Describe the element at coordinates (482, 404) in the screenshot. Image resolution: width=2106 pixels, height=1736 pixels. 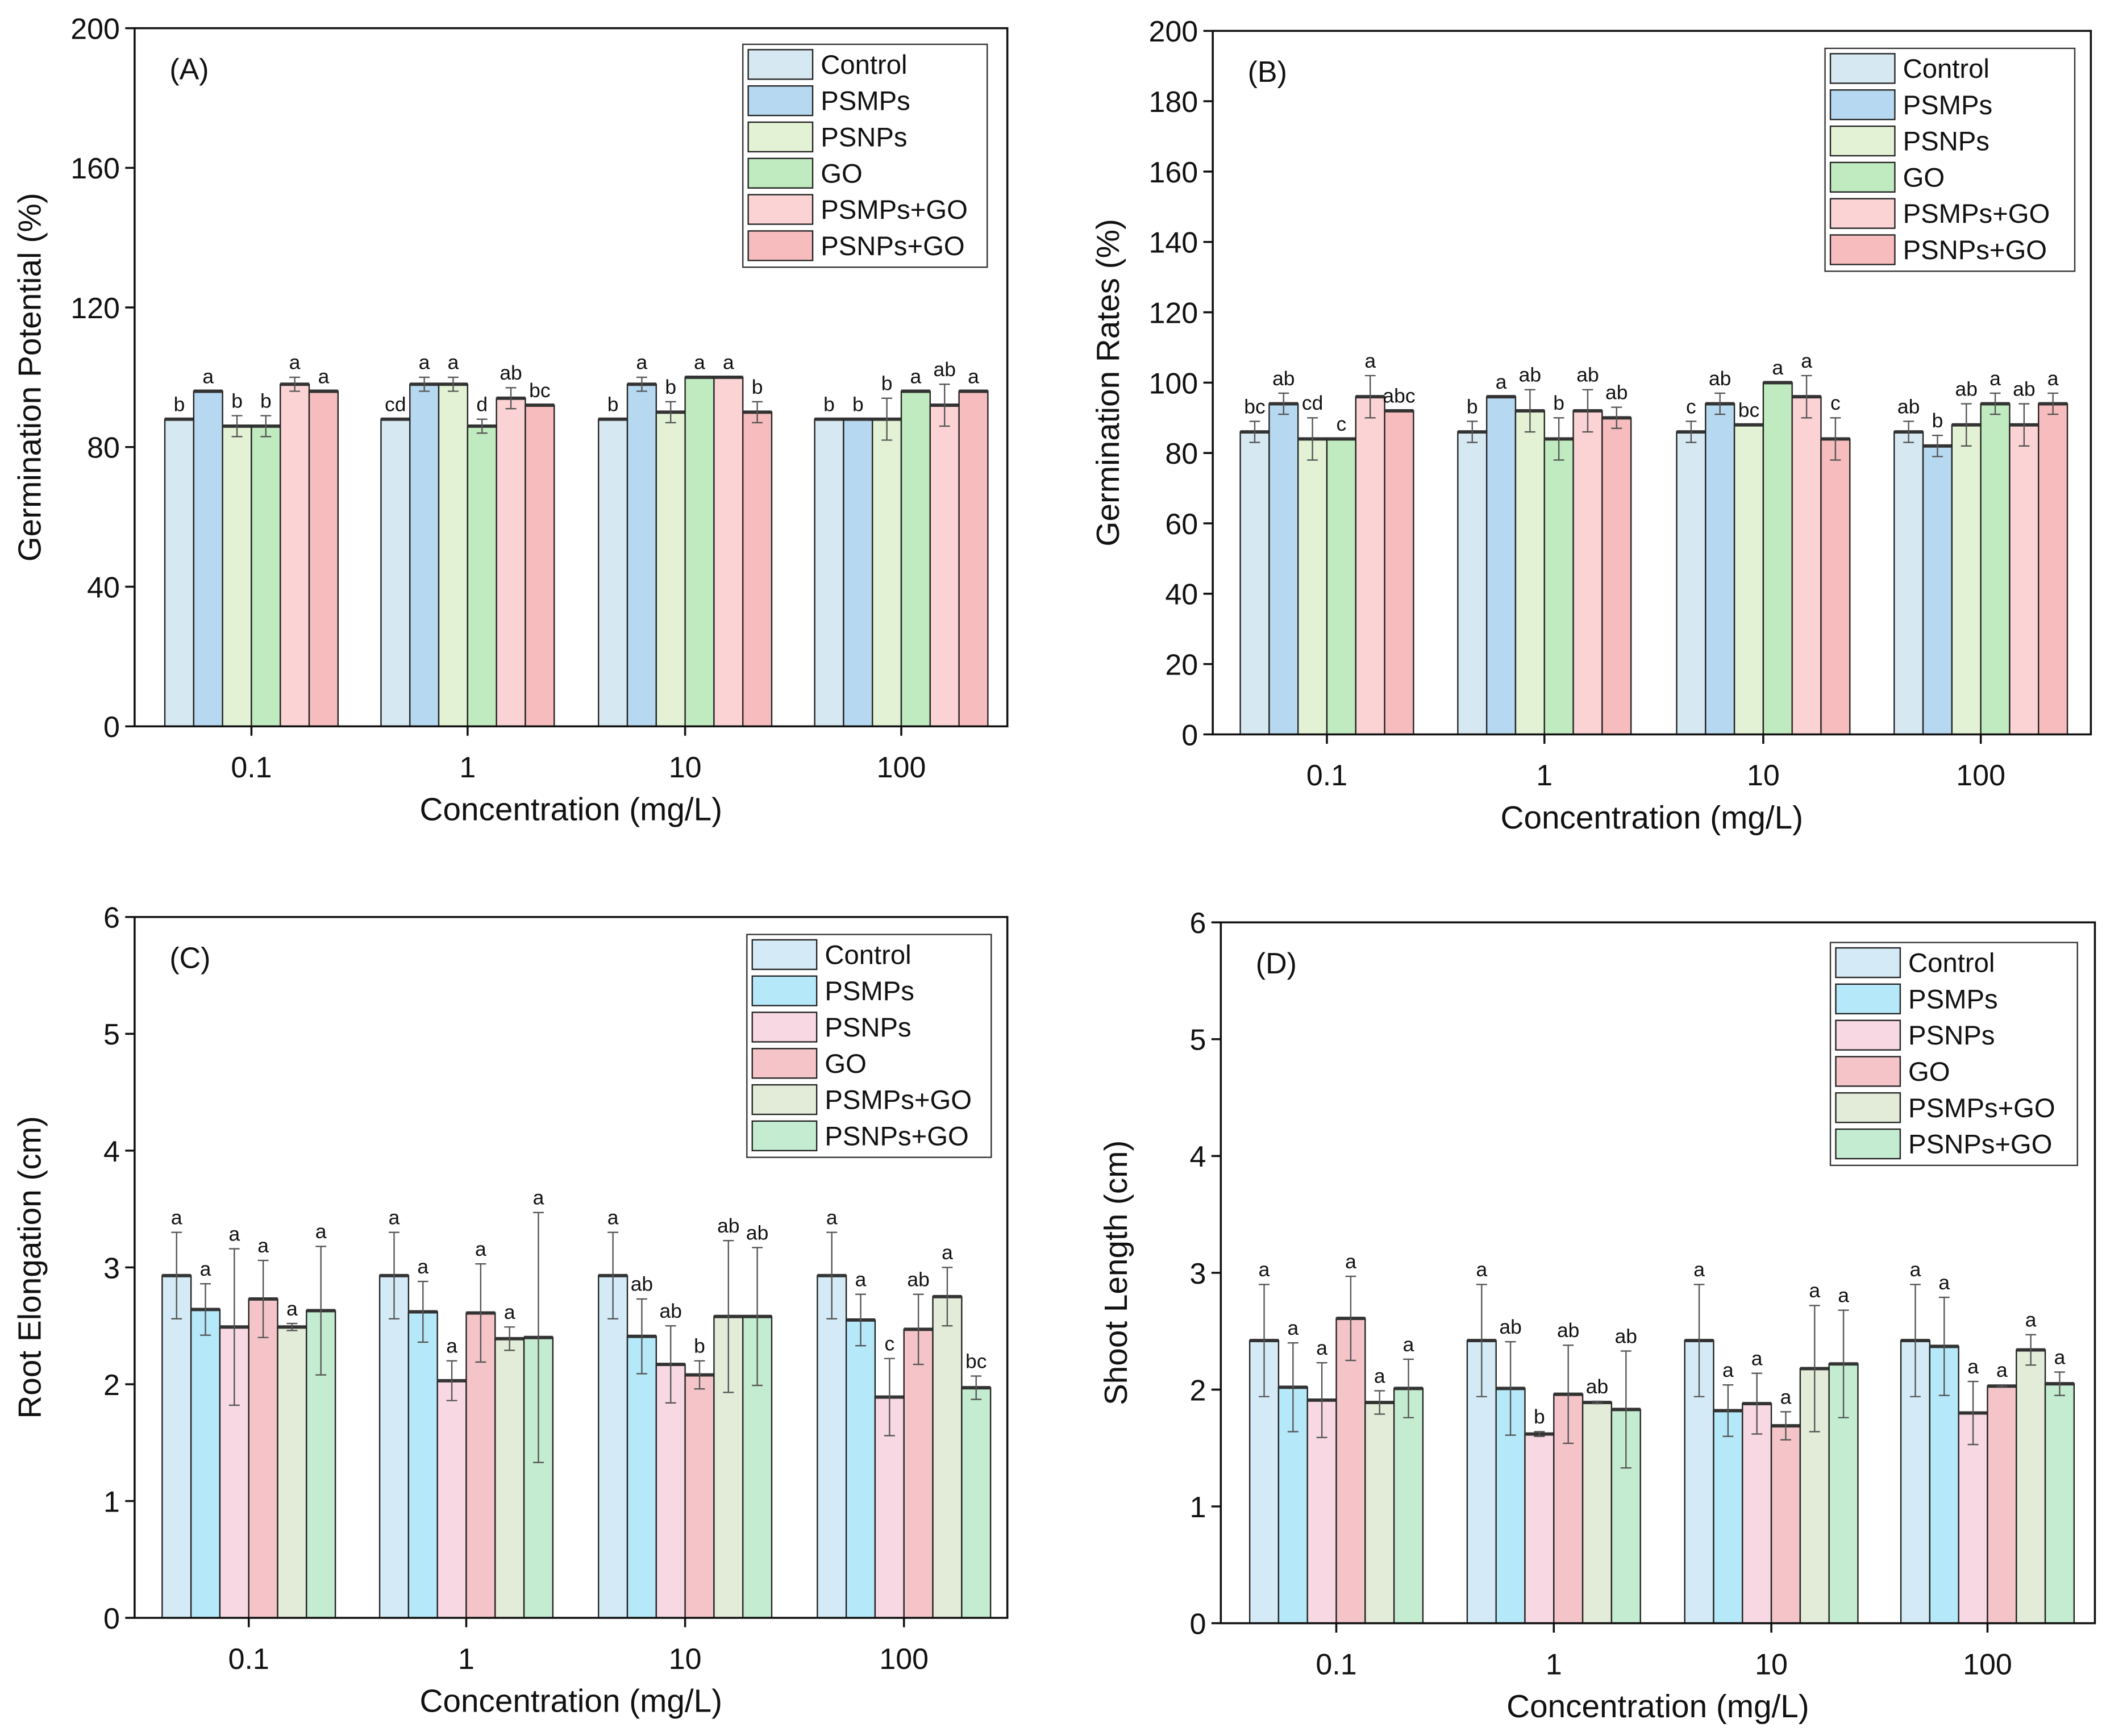
I see `significance-letter: d` at that location.